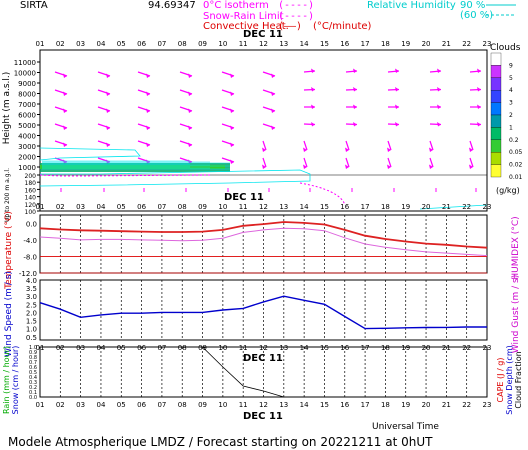 The width and height of the screenshot is (528, 450). I want to click on hour-label-temp: 02, so click(60, 207).